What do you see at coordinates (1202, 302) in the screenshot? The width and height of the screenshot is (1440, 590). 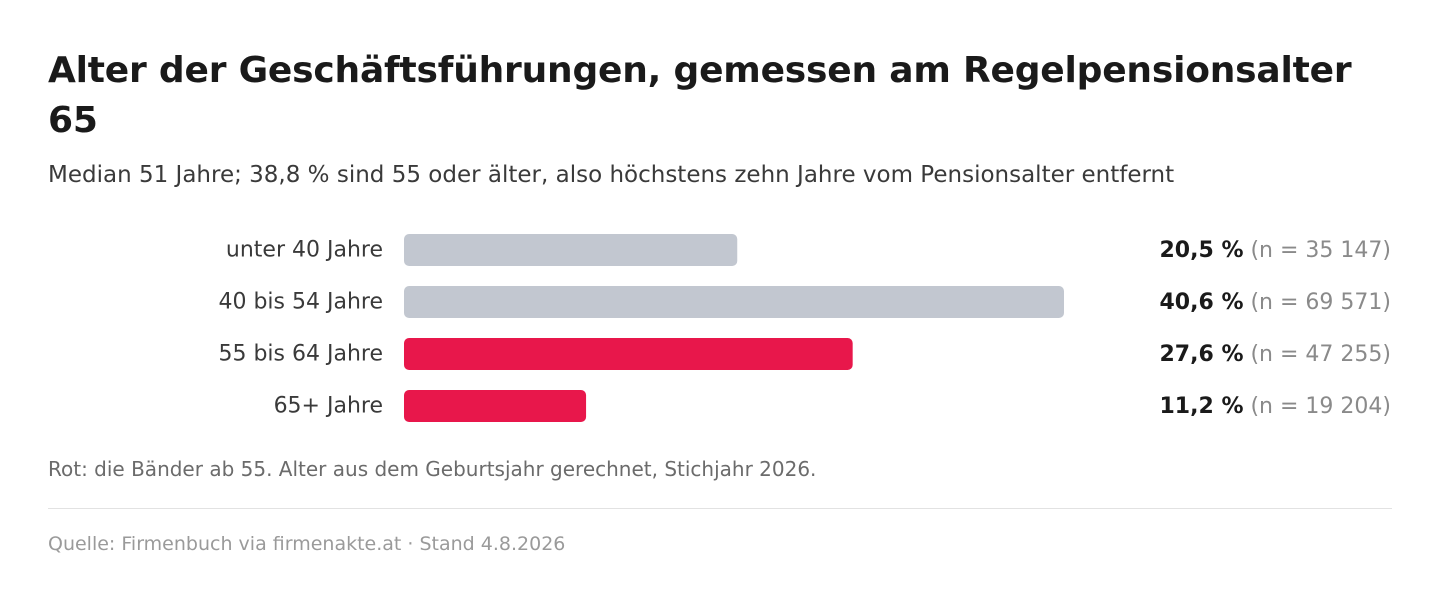 I see `value-percent: 40,6 %` at bounding box center [1202, 302].